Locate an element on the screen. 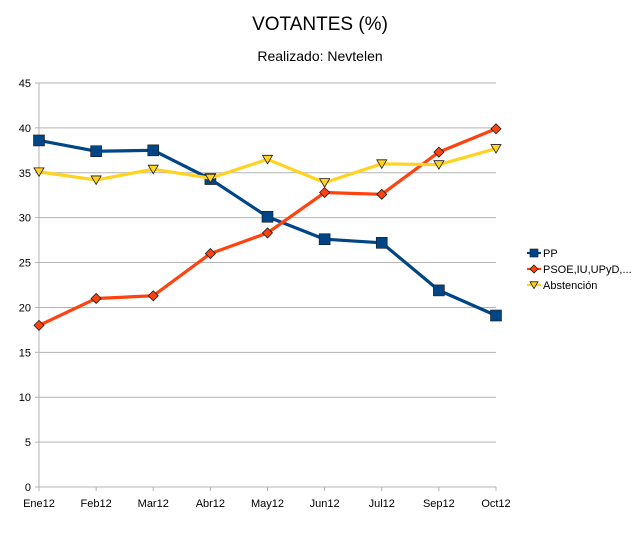 The width and height of the screenshot is (640, 542). x-tick-label: Feb12 is located at coordinates (96, 504).